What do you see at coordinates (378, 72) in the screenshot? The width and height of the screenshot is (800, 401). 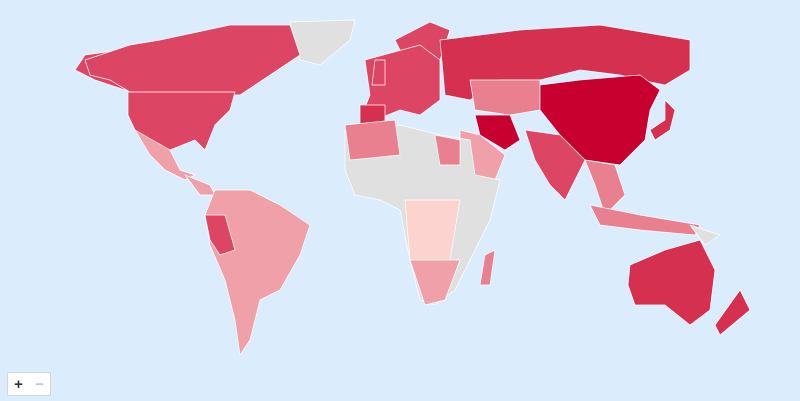 I see `region-uk` at bounding box center [378, 72].